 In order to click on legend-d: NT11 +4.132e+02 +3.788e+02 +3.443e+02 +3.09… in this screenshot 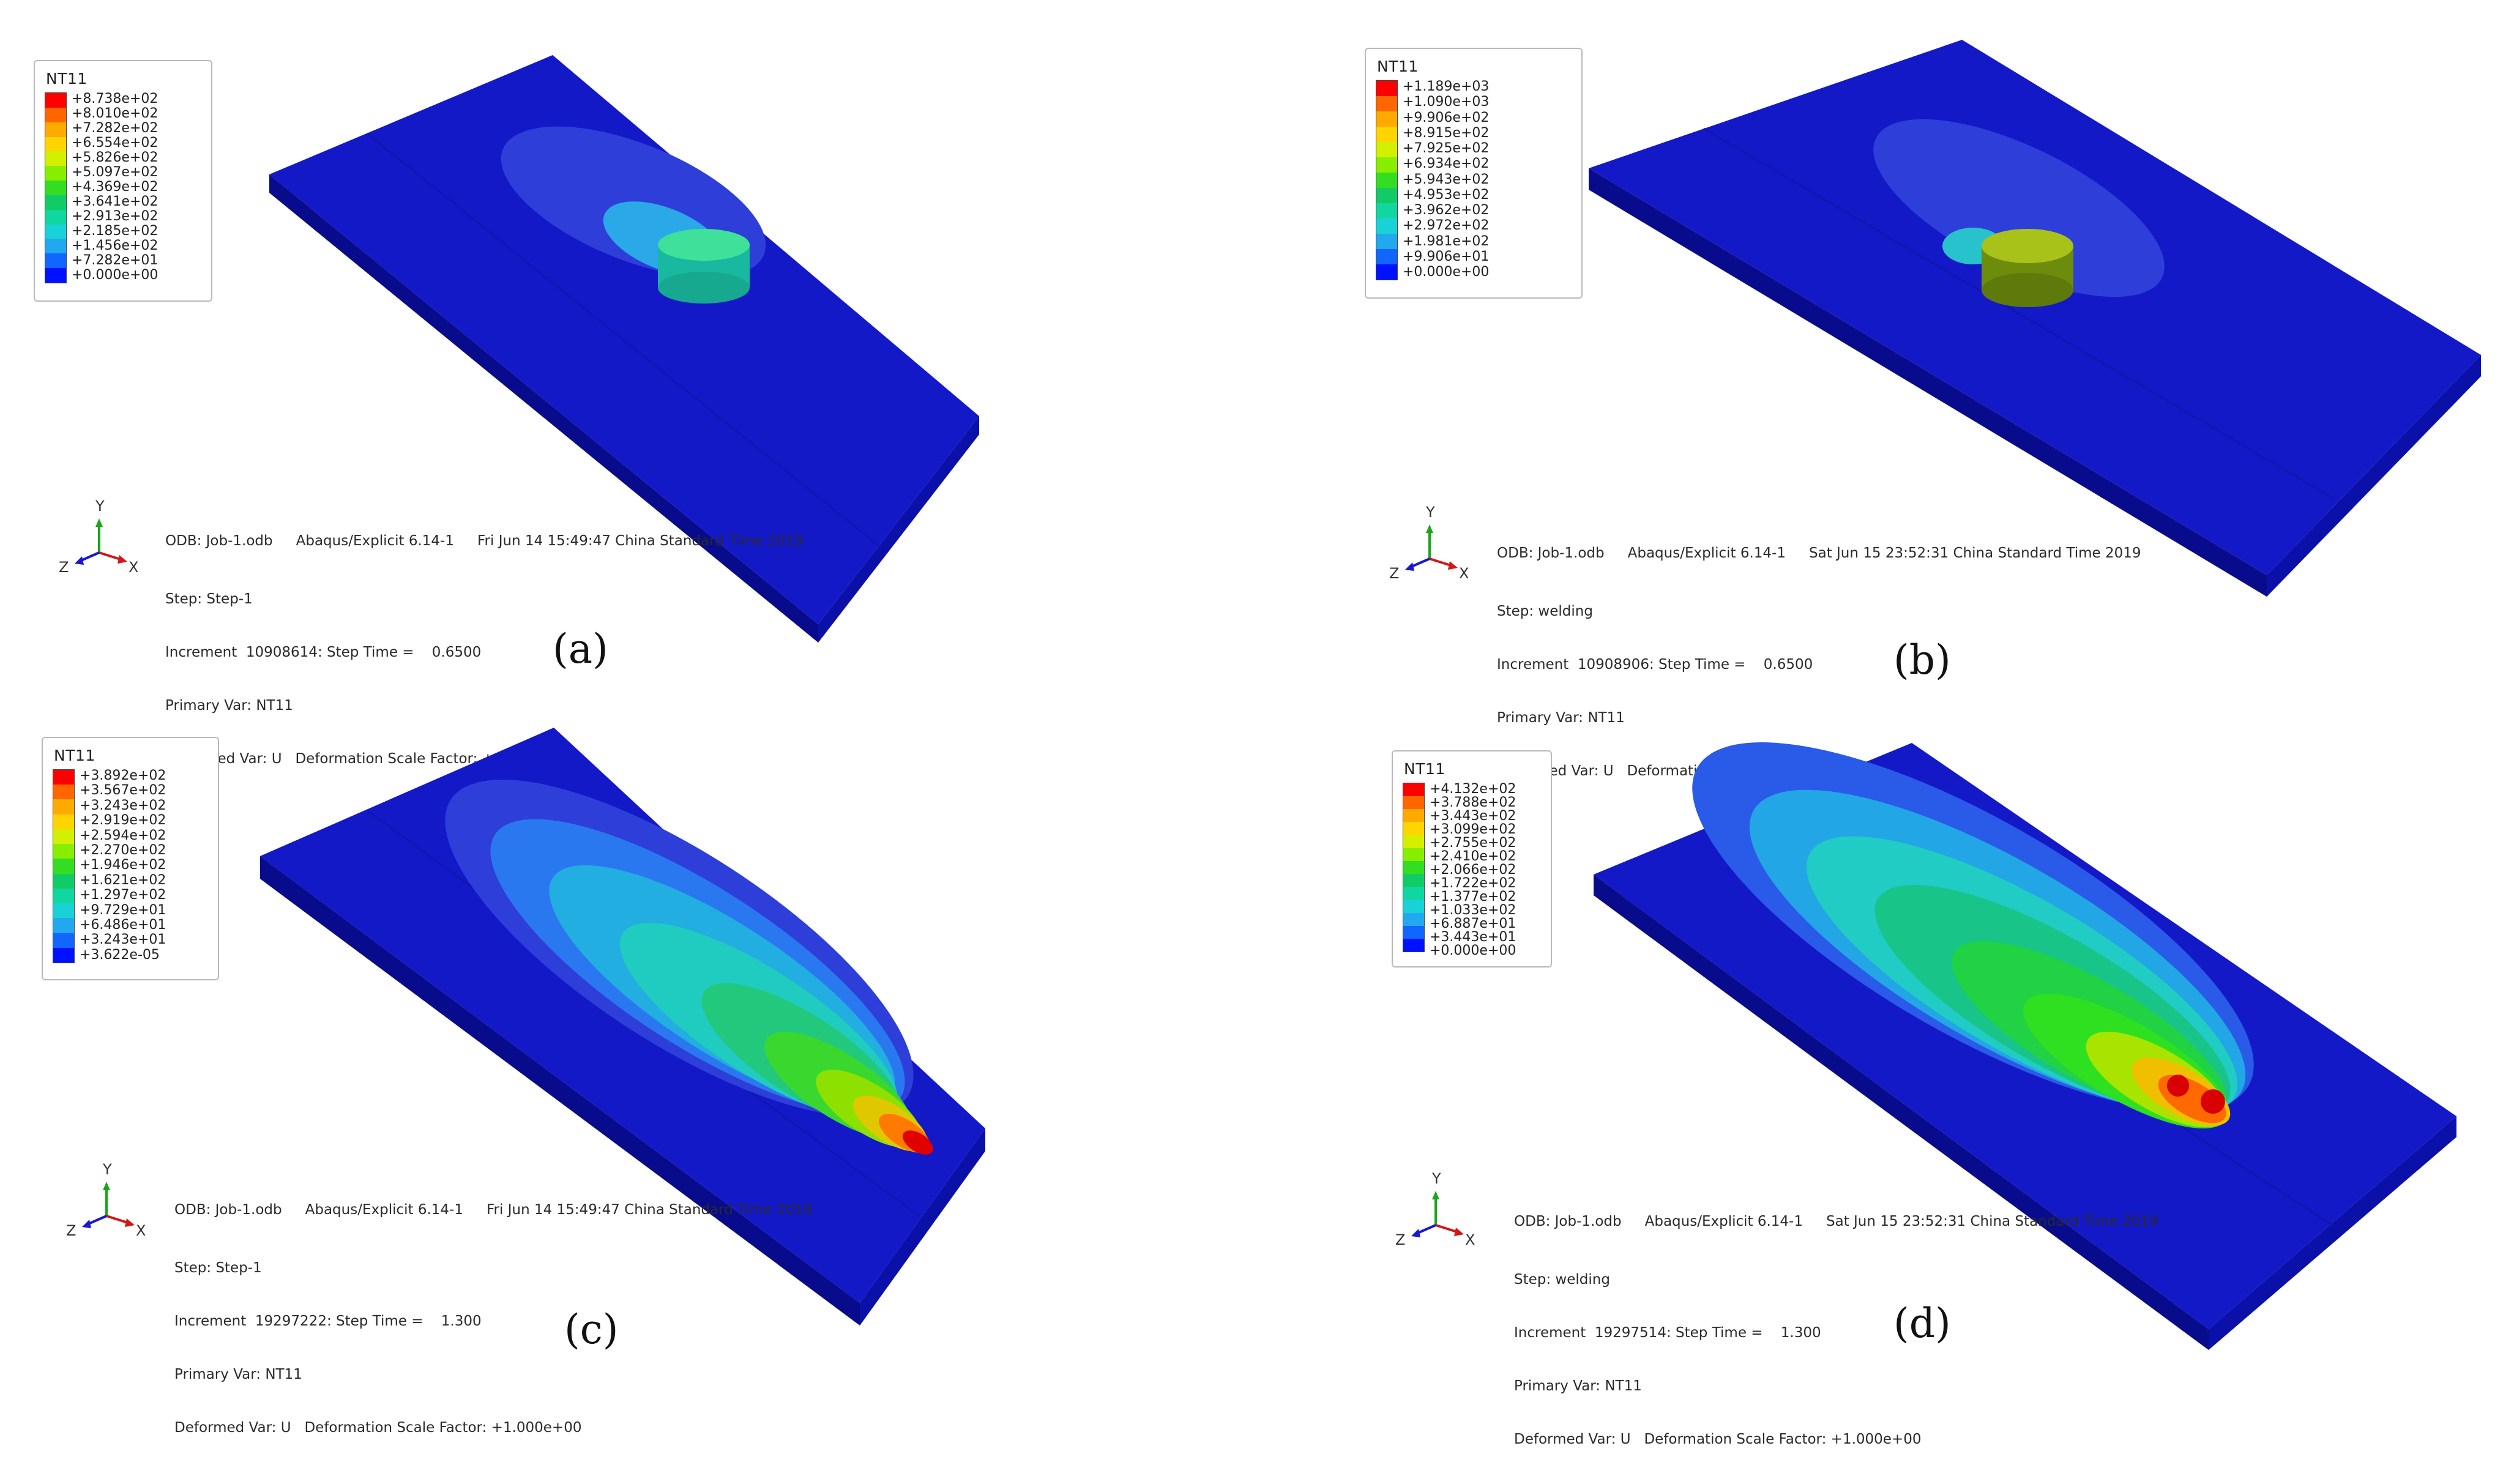, I will do `click(1472, 859)`.